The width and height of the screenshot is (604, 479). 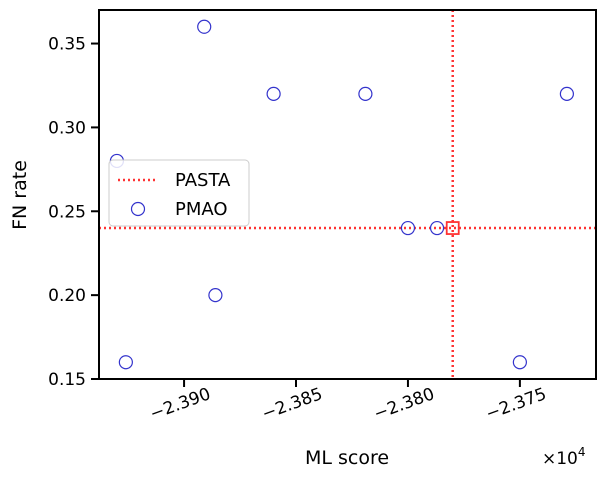 I want to click on x-tick-label: −2.380, so click(x=404, y=404).